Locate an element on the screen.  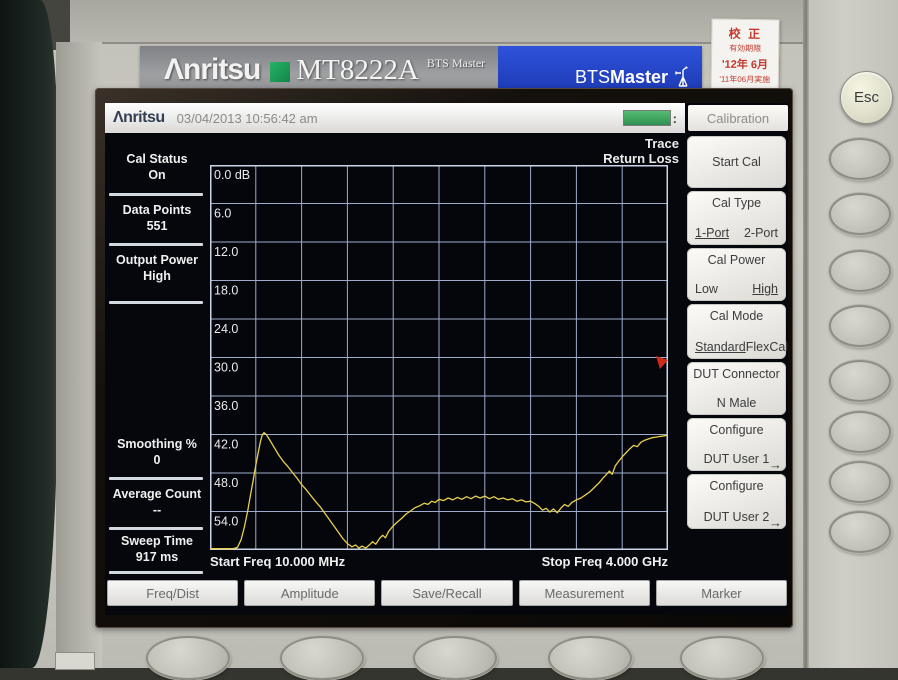
sidebar-item-smoothing: Smoothing % 0 is located at coordinates (157, 452).